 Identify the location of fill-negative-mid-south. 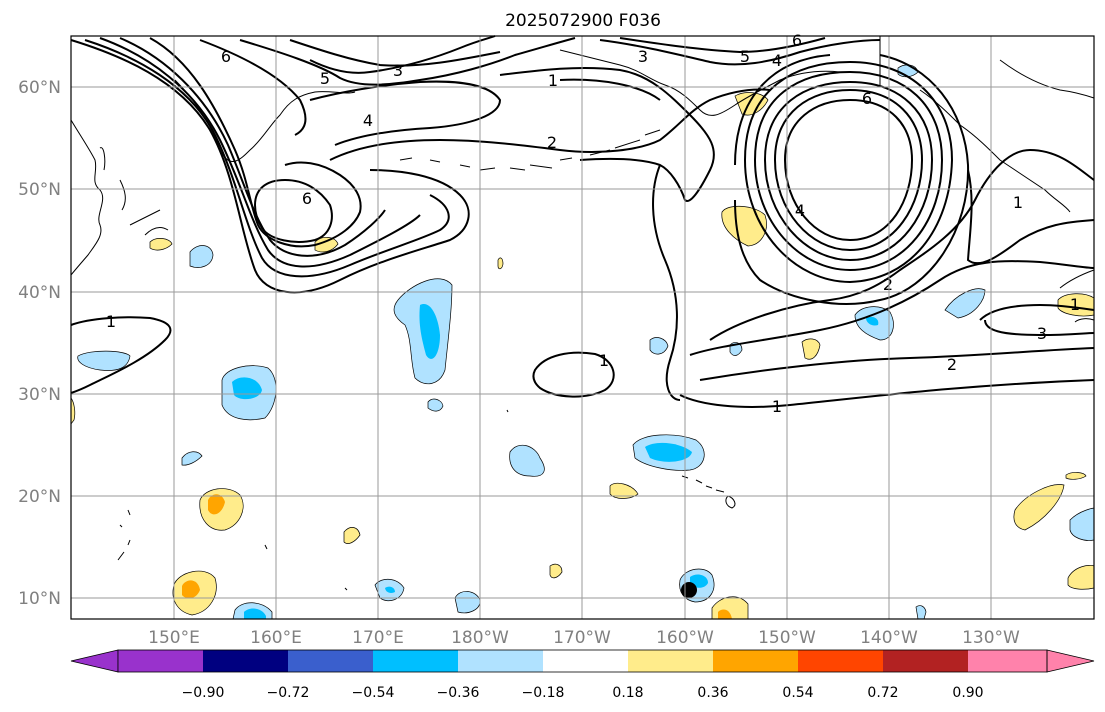
(527, 460).